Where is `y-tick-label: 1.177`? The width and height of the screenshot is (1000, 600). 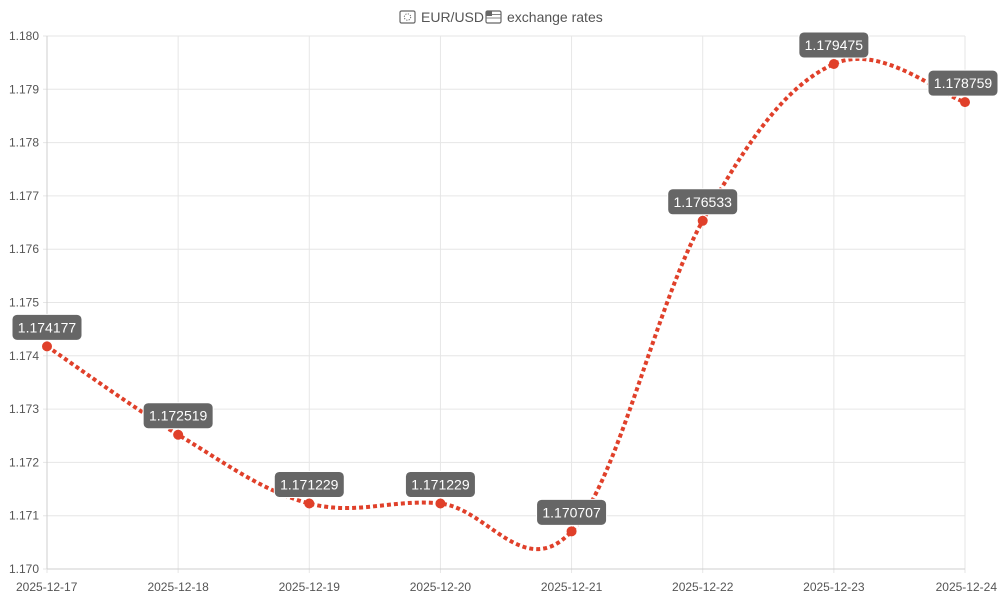 y-tick-label: 1.177 is located at coordinates (24, 196).